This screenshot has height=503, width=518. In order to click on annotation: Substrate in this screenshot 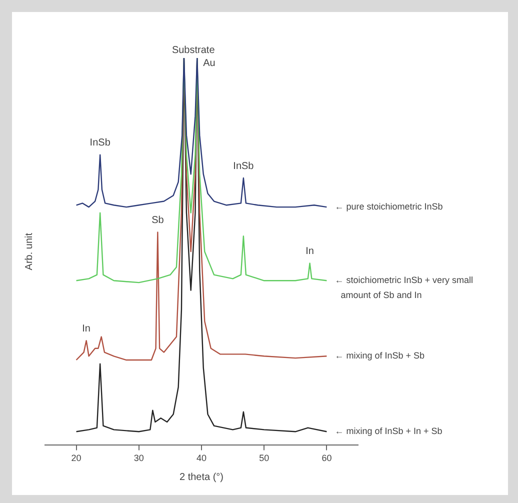, I will do `click(194, 50)`.